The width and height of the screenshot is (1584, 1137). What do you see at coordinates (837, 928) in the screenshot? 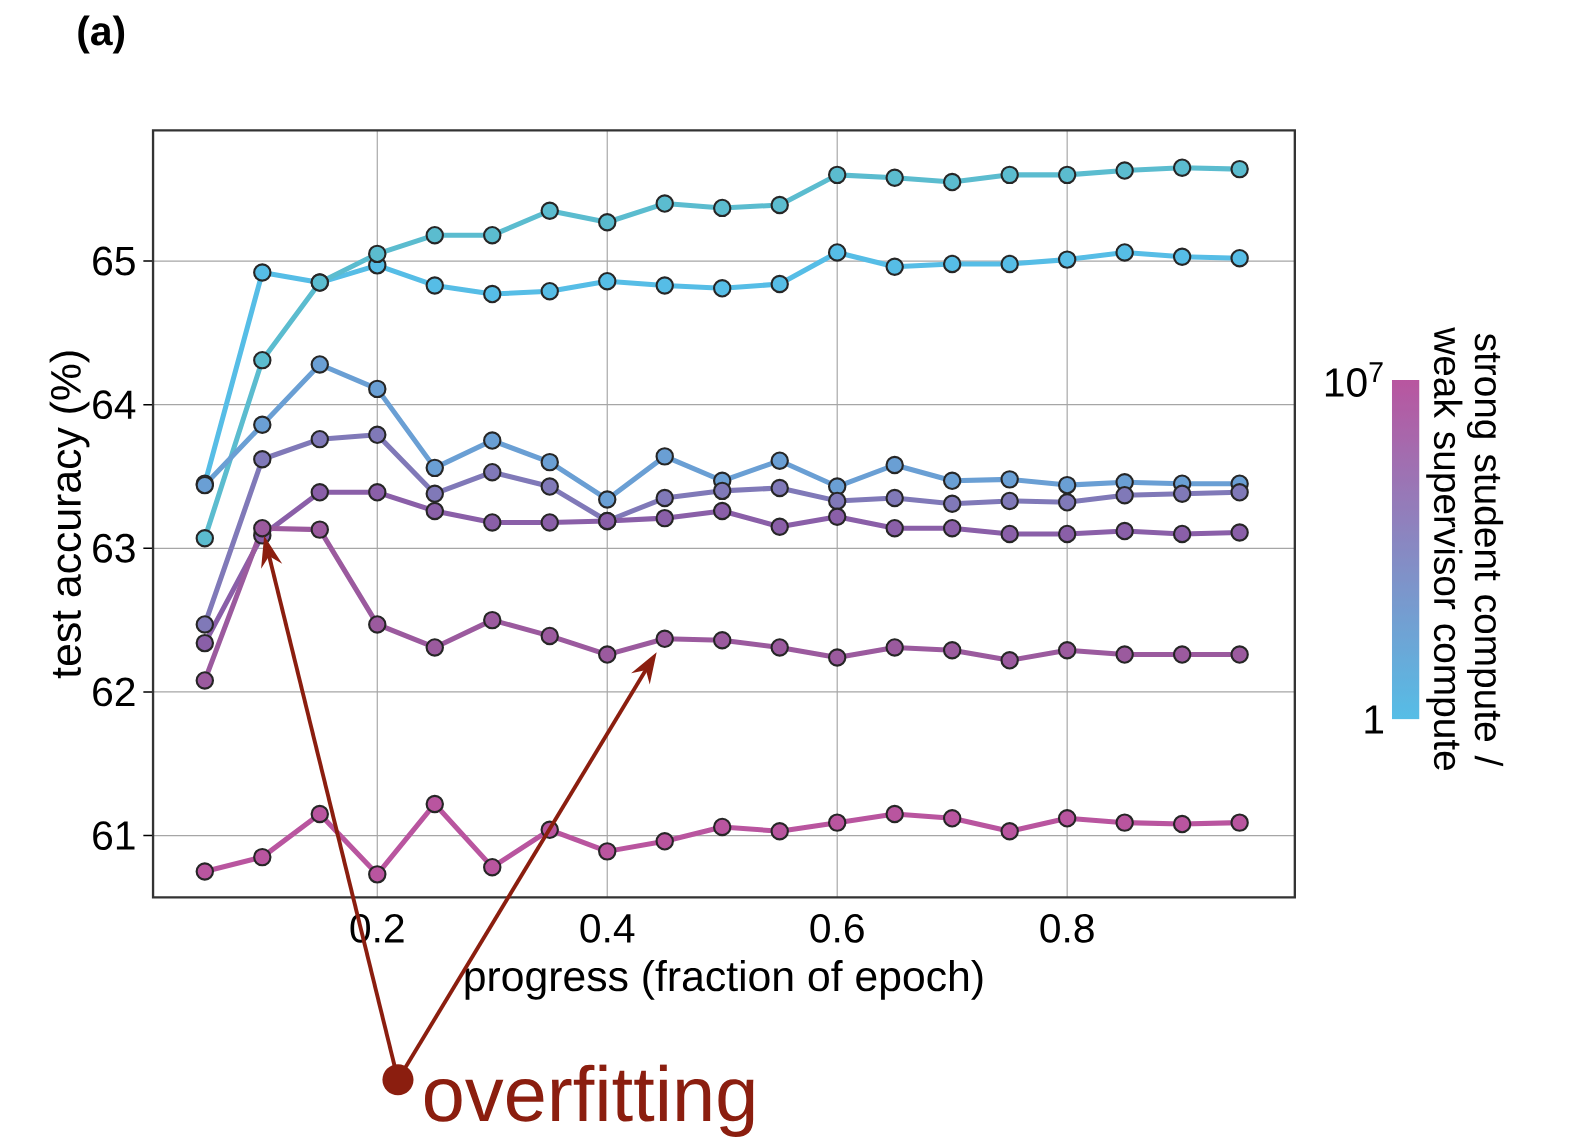
I see `x-tick-label: 0.6` at bounding box center [837, 928].